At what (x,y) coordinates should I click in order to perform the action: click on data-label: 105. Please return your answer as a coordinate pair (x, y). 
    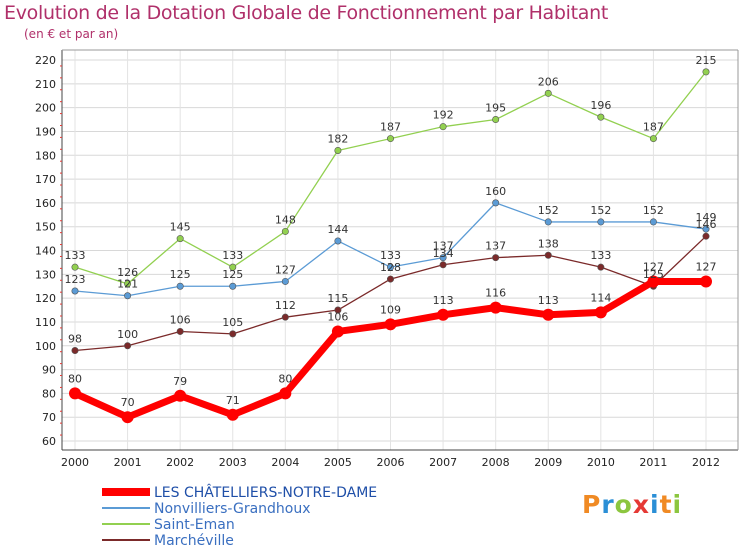
    Looking at the image, I should click on (232, 322).